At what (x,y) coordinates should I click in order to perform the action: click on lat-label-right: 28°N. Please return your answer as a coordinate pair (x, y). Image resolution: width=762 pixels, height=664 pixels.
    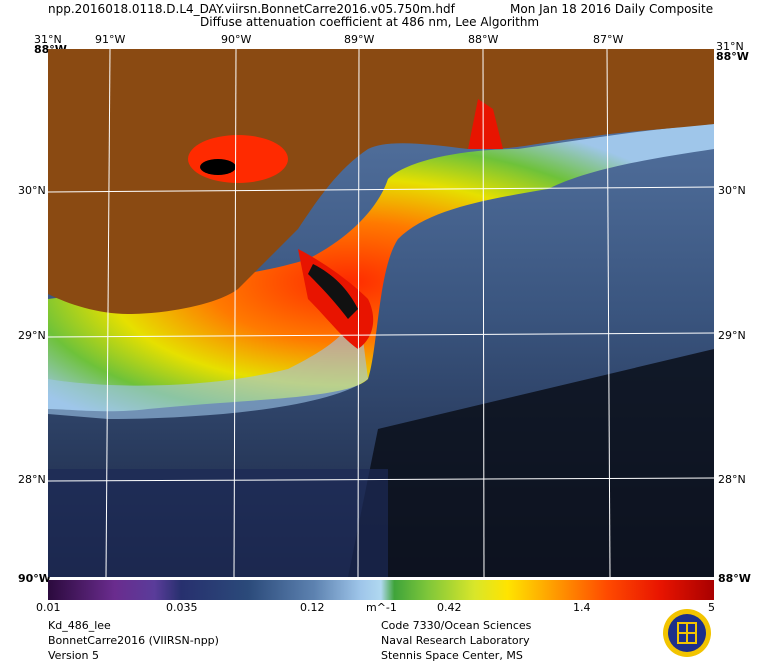
    Looking at the image, I should click on (732, 479).